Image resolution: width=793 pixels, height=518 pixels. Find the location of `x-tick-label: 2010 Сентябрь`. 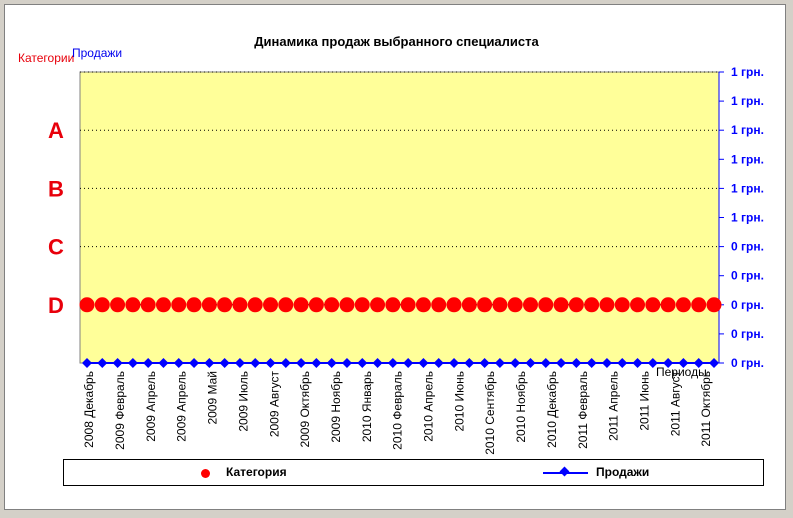

x-tick-label: 2010 Сентябрь is located at coordinates (490, 413).